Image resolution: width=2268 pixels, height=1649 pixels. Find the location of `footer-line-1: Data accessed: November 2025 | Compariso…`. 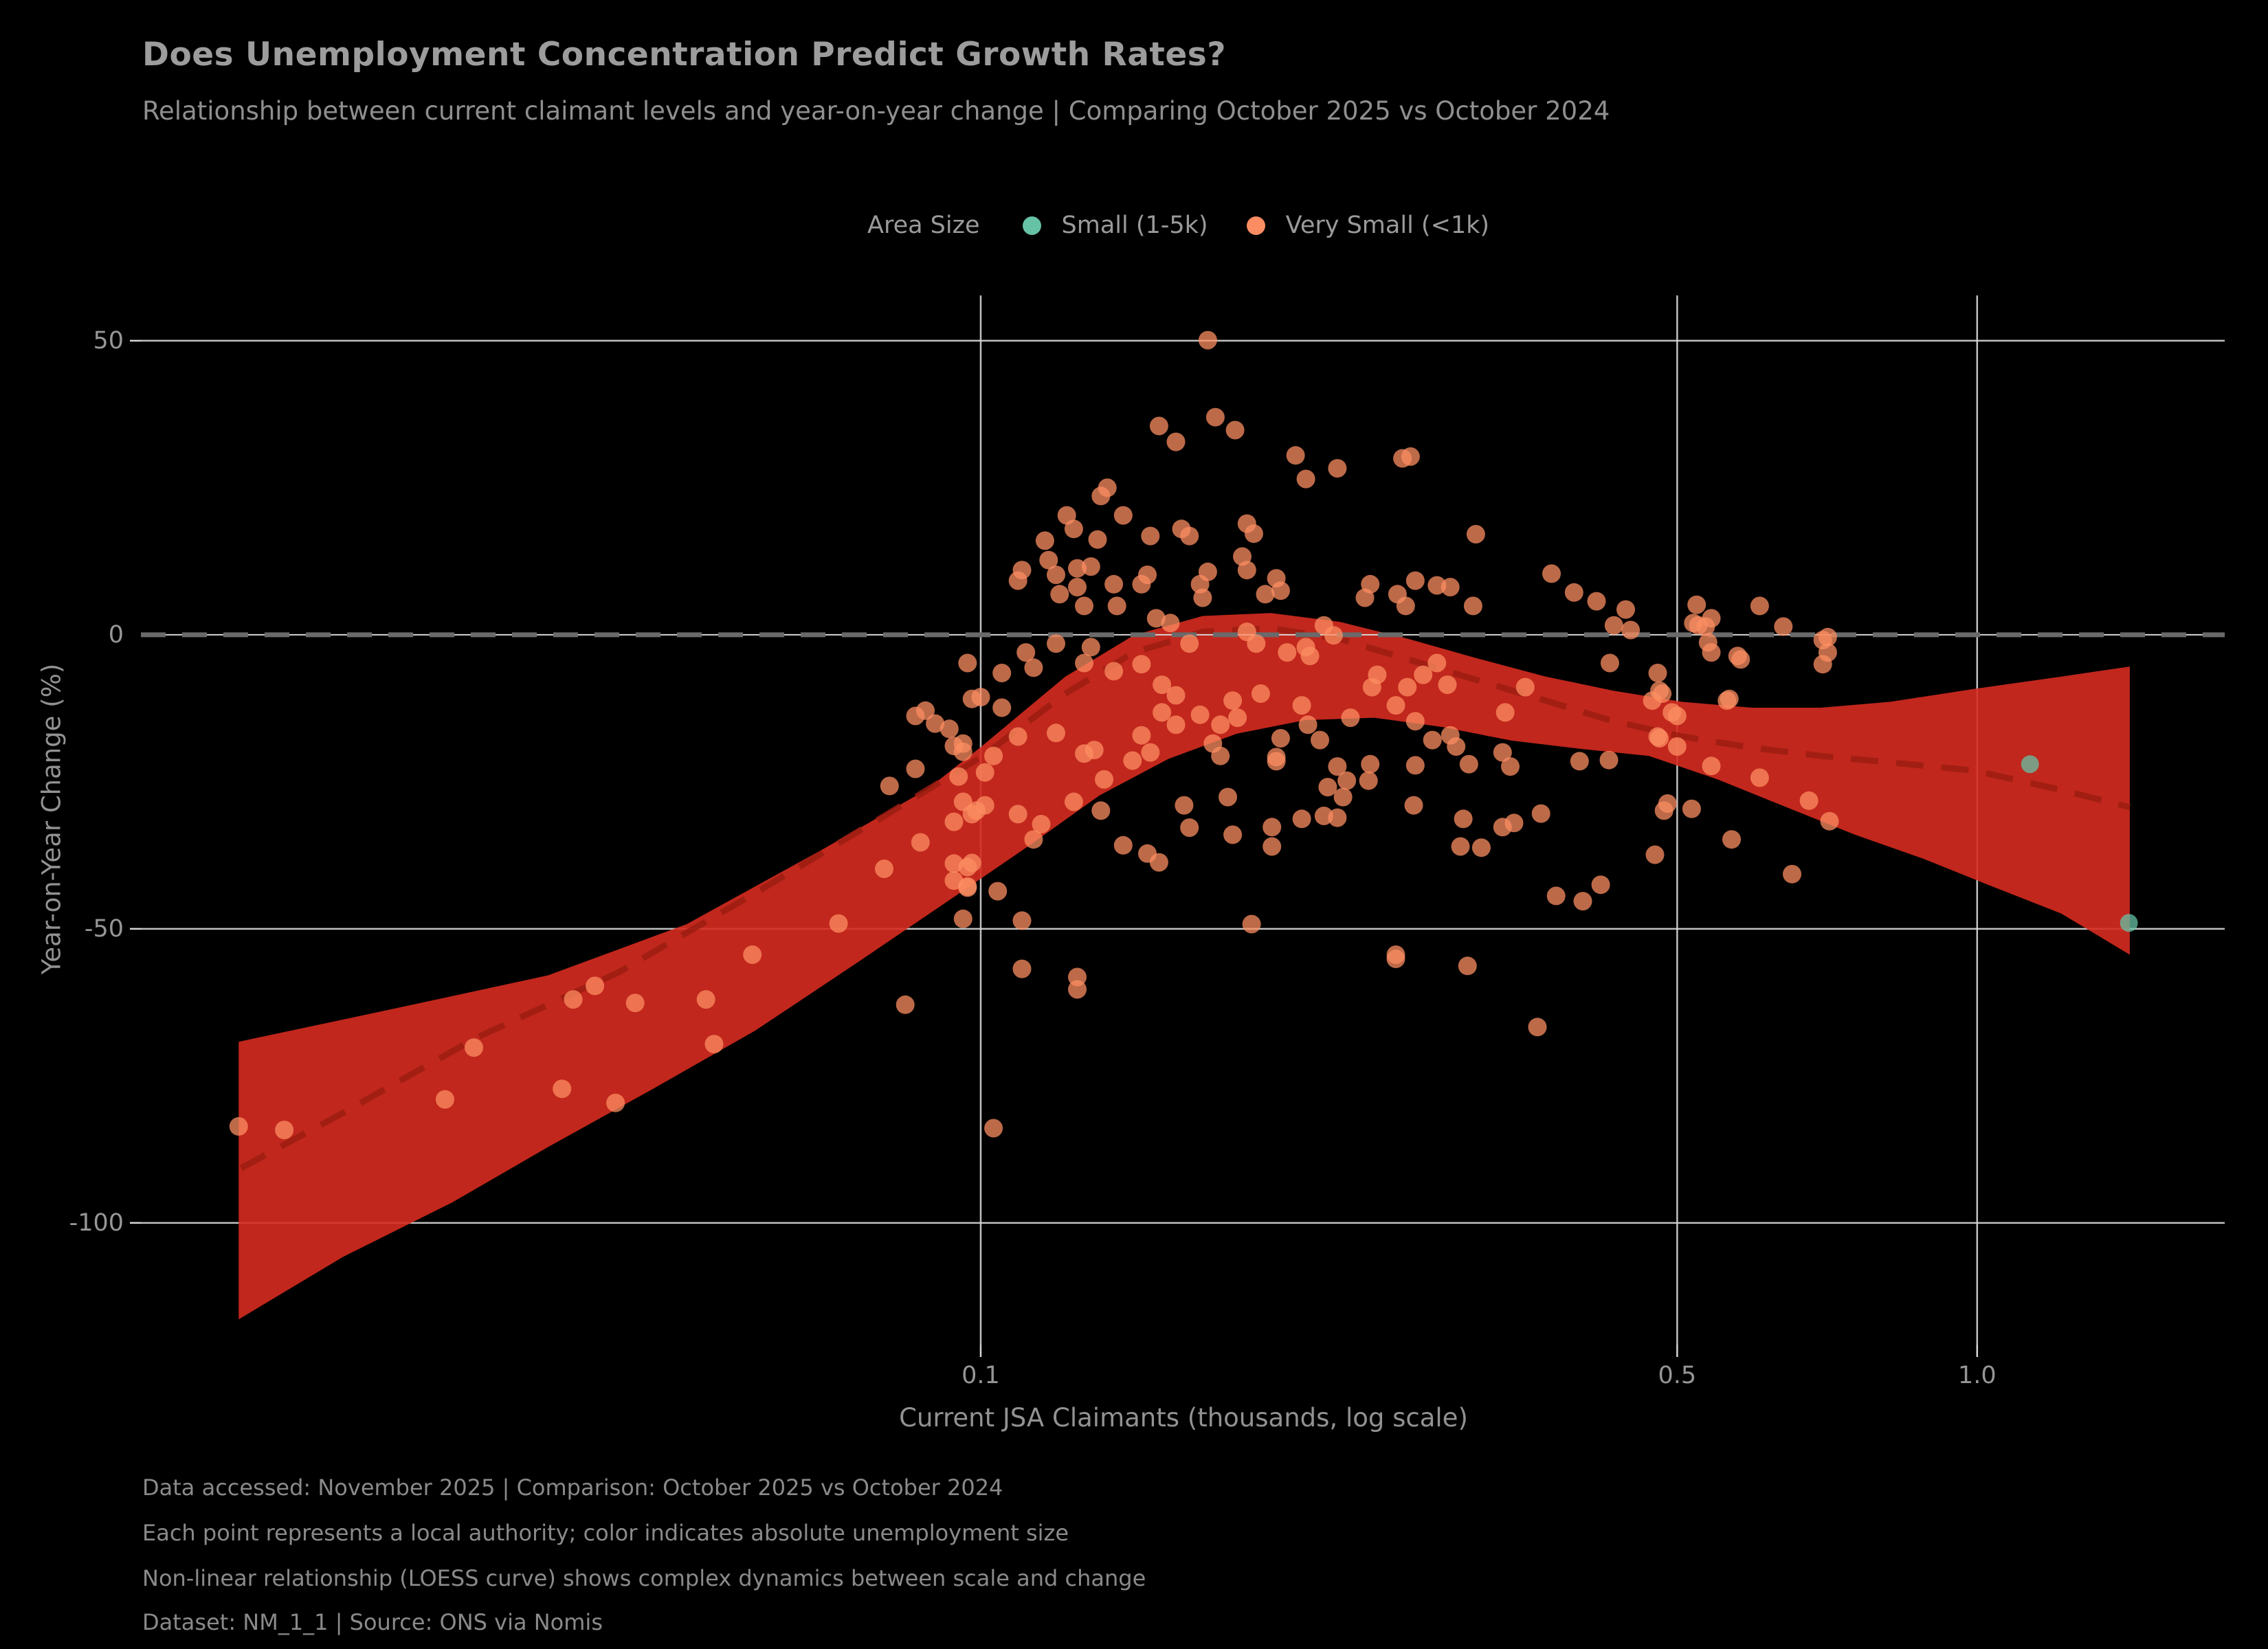

footer-line-1: Data accessed: November 2025 | Compariso… is located at coordinates (572, 1487).